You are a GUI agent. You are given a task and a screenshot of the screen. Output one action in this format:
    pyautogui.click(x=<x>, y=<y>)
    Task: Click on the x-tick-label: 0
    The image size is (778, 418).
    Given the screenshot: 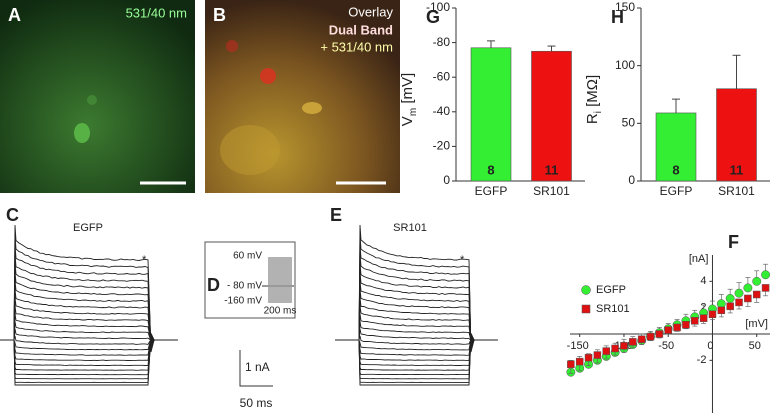 What is the action you would take?
    pyautogui.click(x=710, y=346)
    